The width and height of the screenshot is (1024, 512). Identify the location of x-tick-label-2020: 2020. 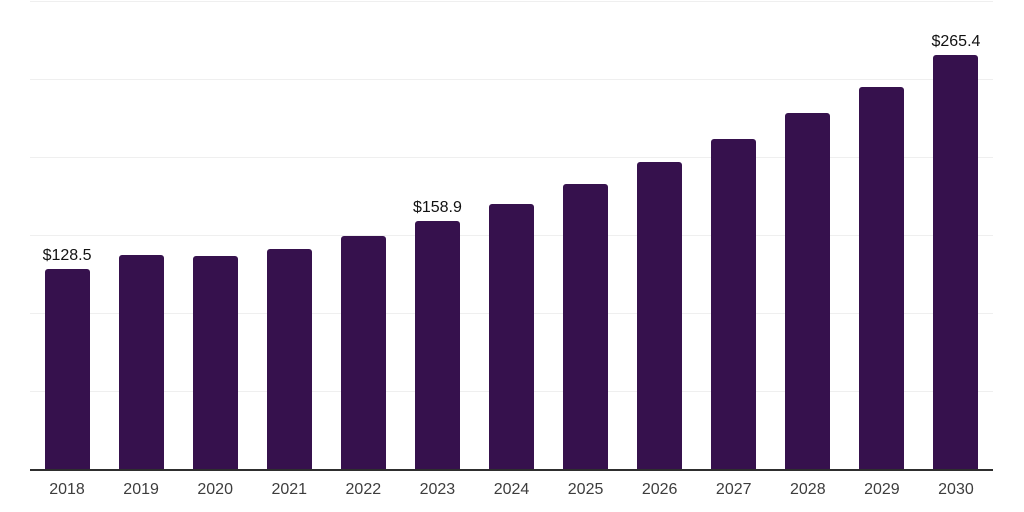
(215, 489).